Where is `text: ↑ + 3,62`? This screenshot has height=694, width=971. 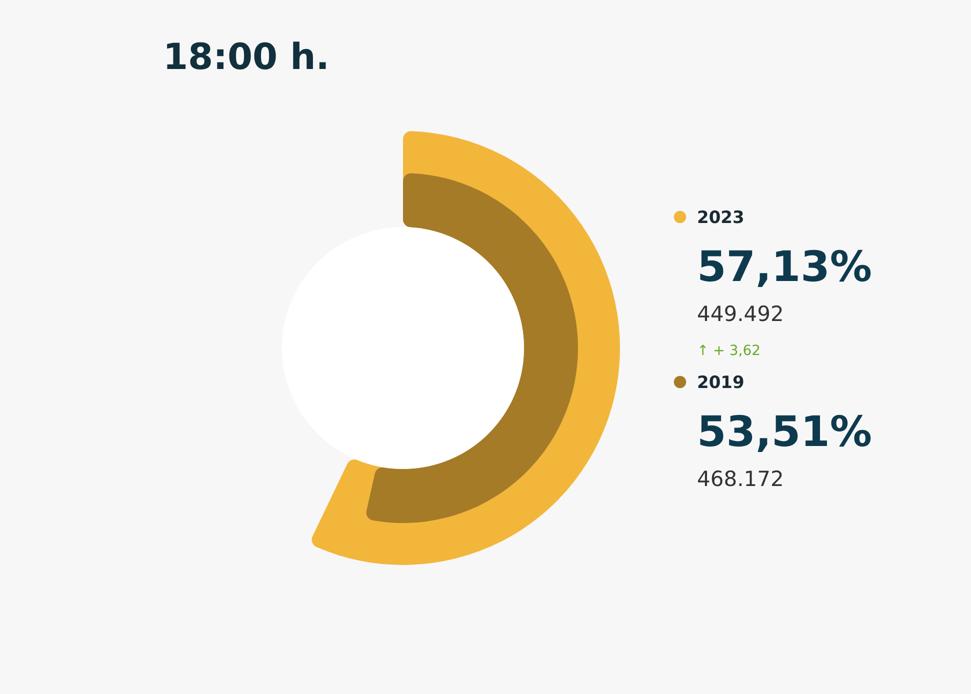 text: ↑ + 3,62 is located at coordinates (729, 351).